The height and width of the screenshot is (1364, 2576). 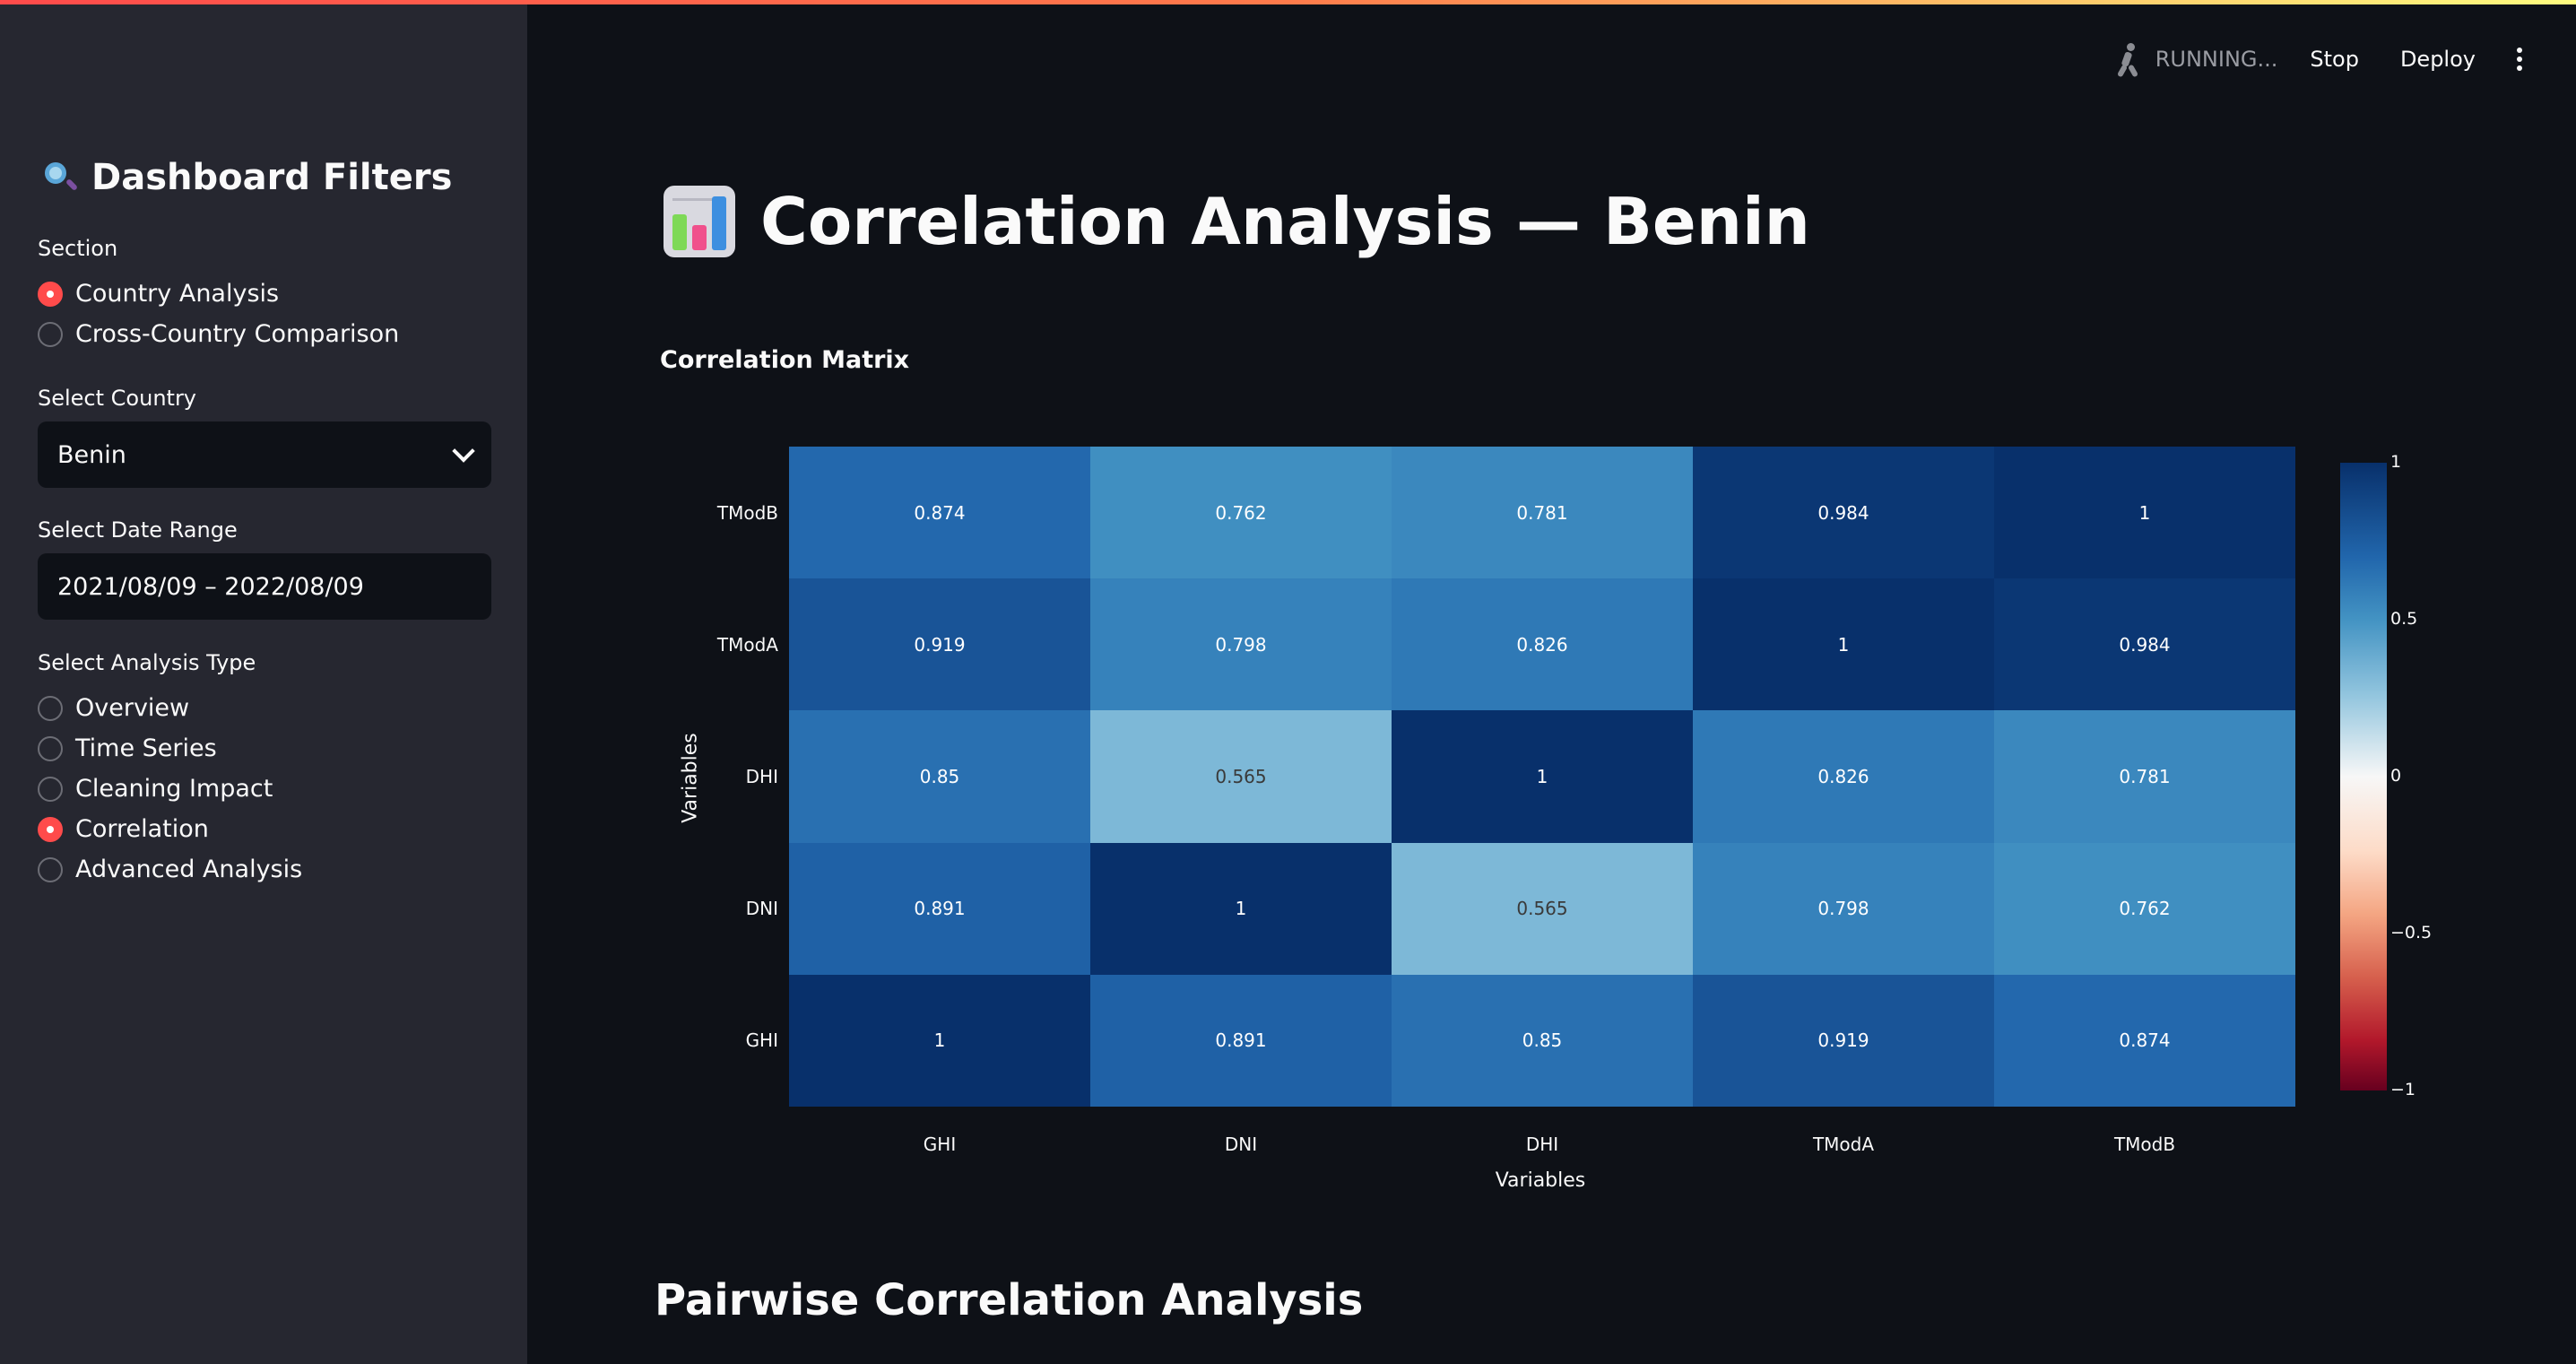 What do you see at coordinates (463, 451) in the screenshot?
I see `chevron-down-icon` at bounding box center [463, 451].